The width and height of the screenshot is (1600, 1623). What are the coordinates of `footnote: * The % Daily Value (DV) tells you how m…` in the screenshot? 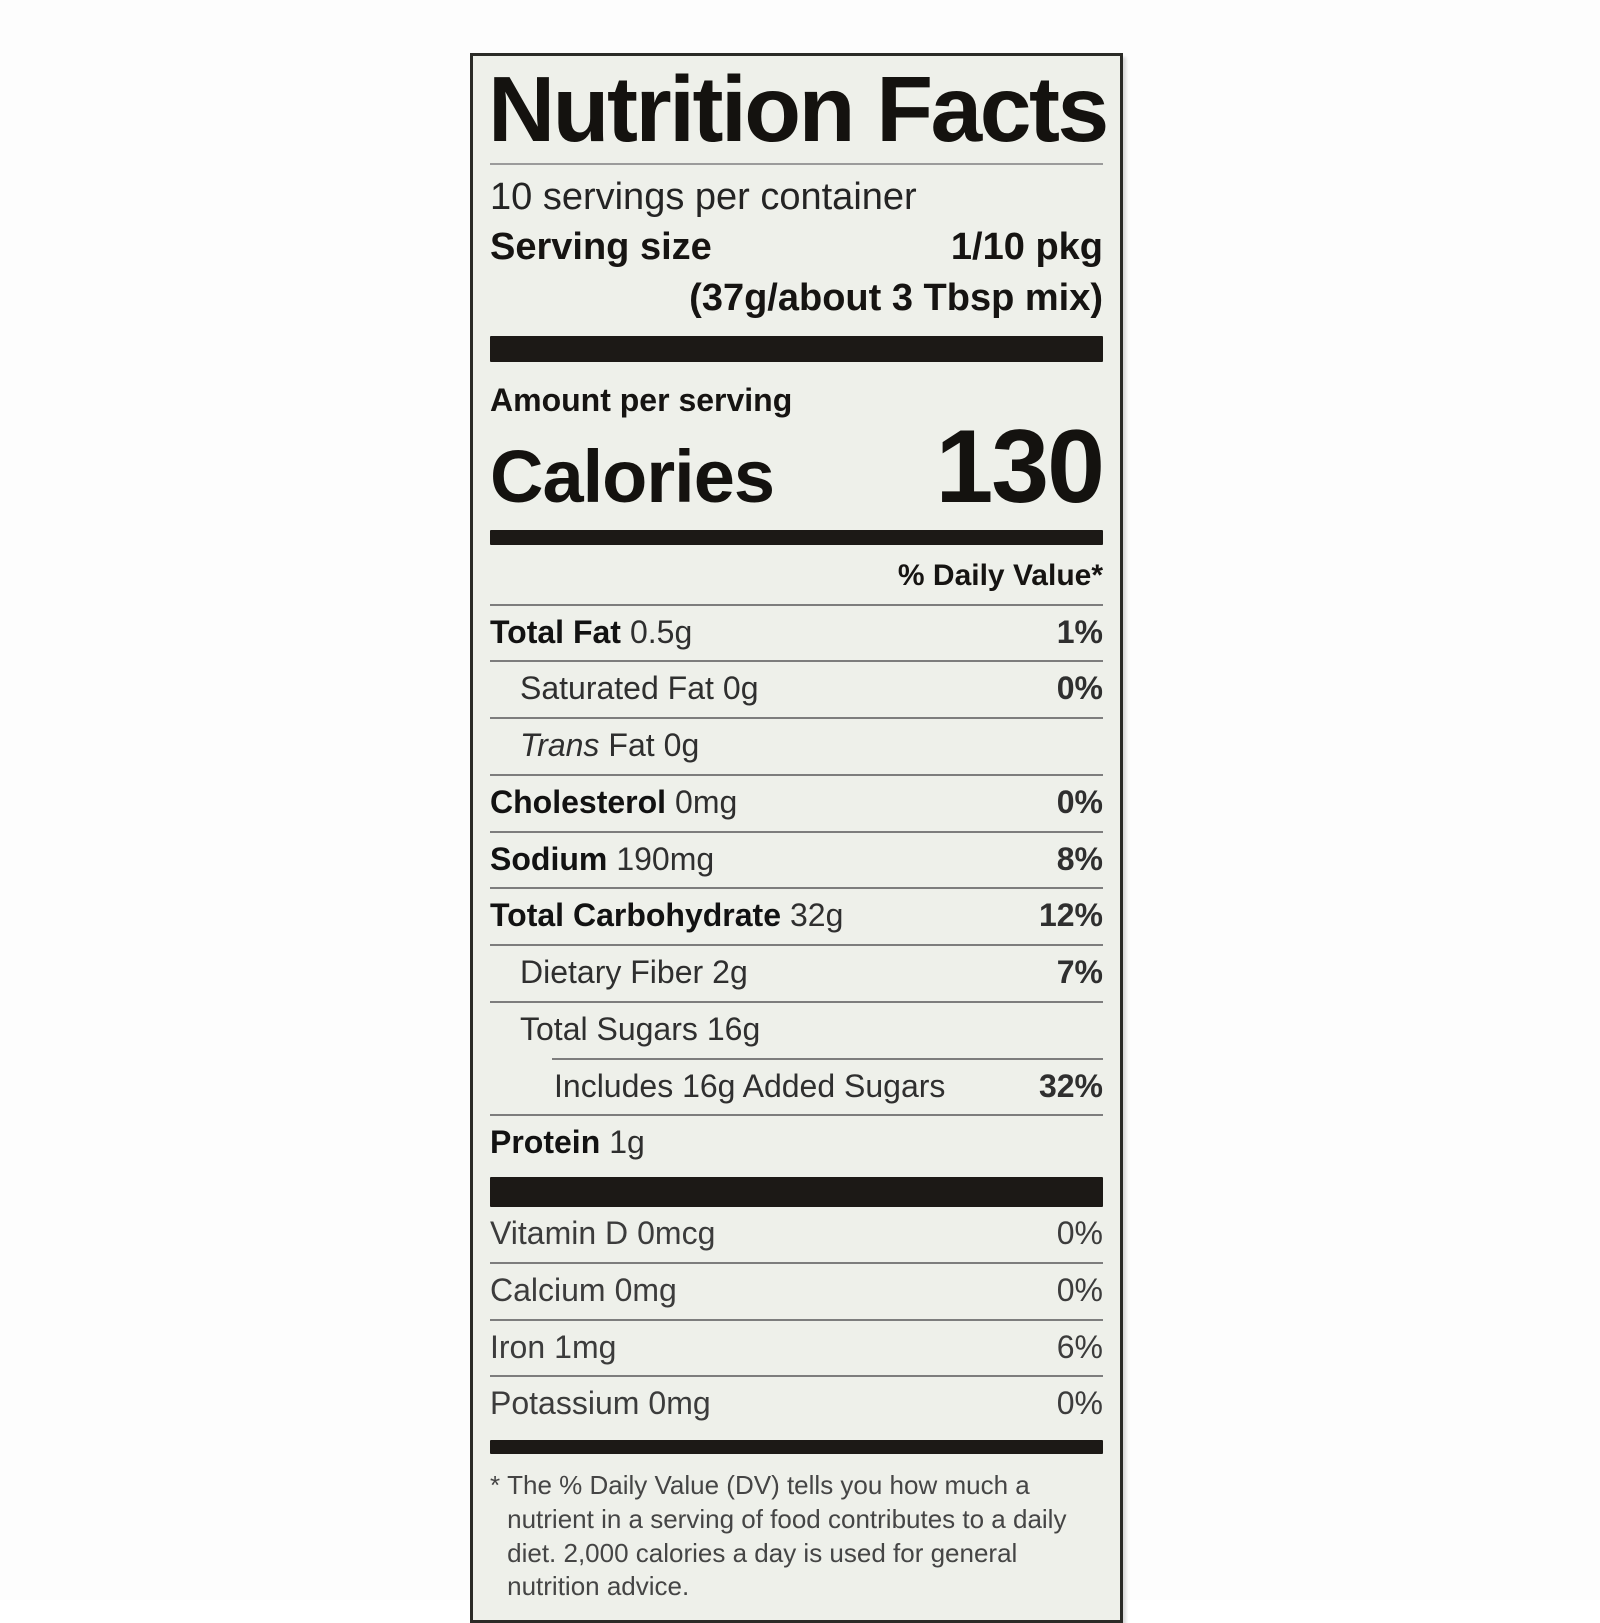 It's located at (796, 1536).